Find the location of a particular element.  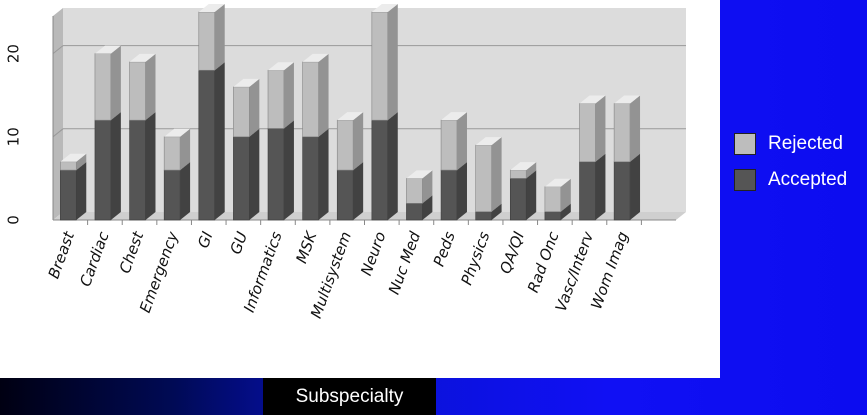

legend-swatch-accepted is located at coordinates (745, 180).